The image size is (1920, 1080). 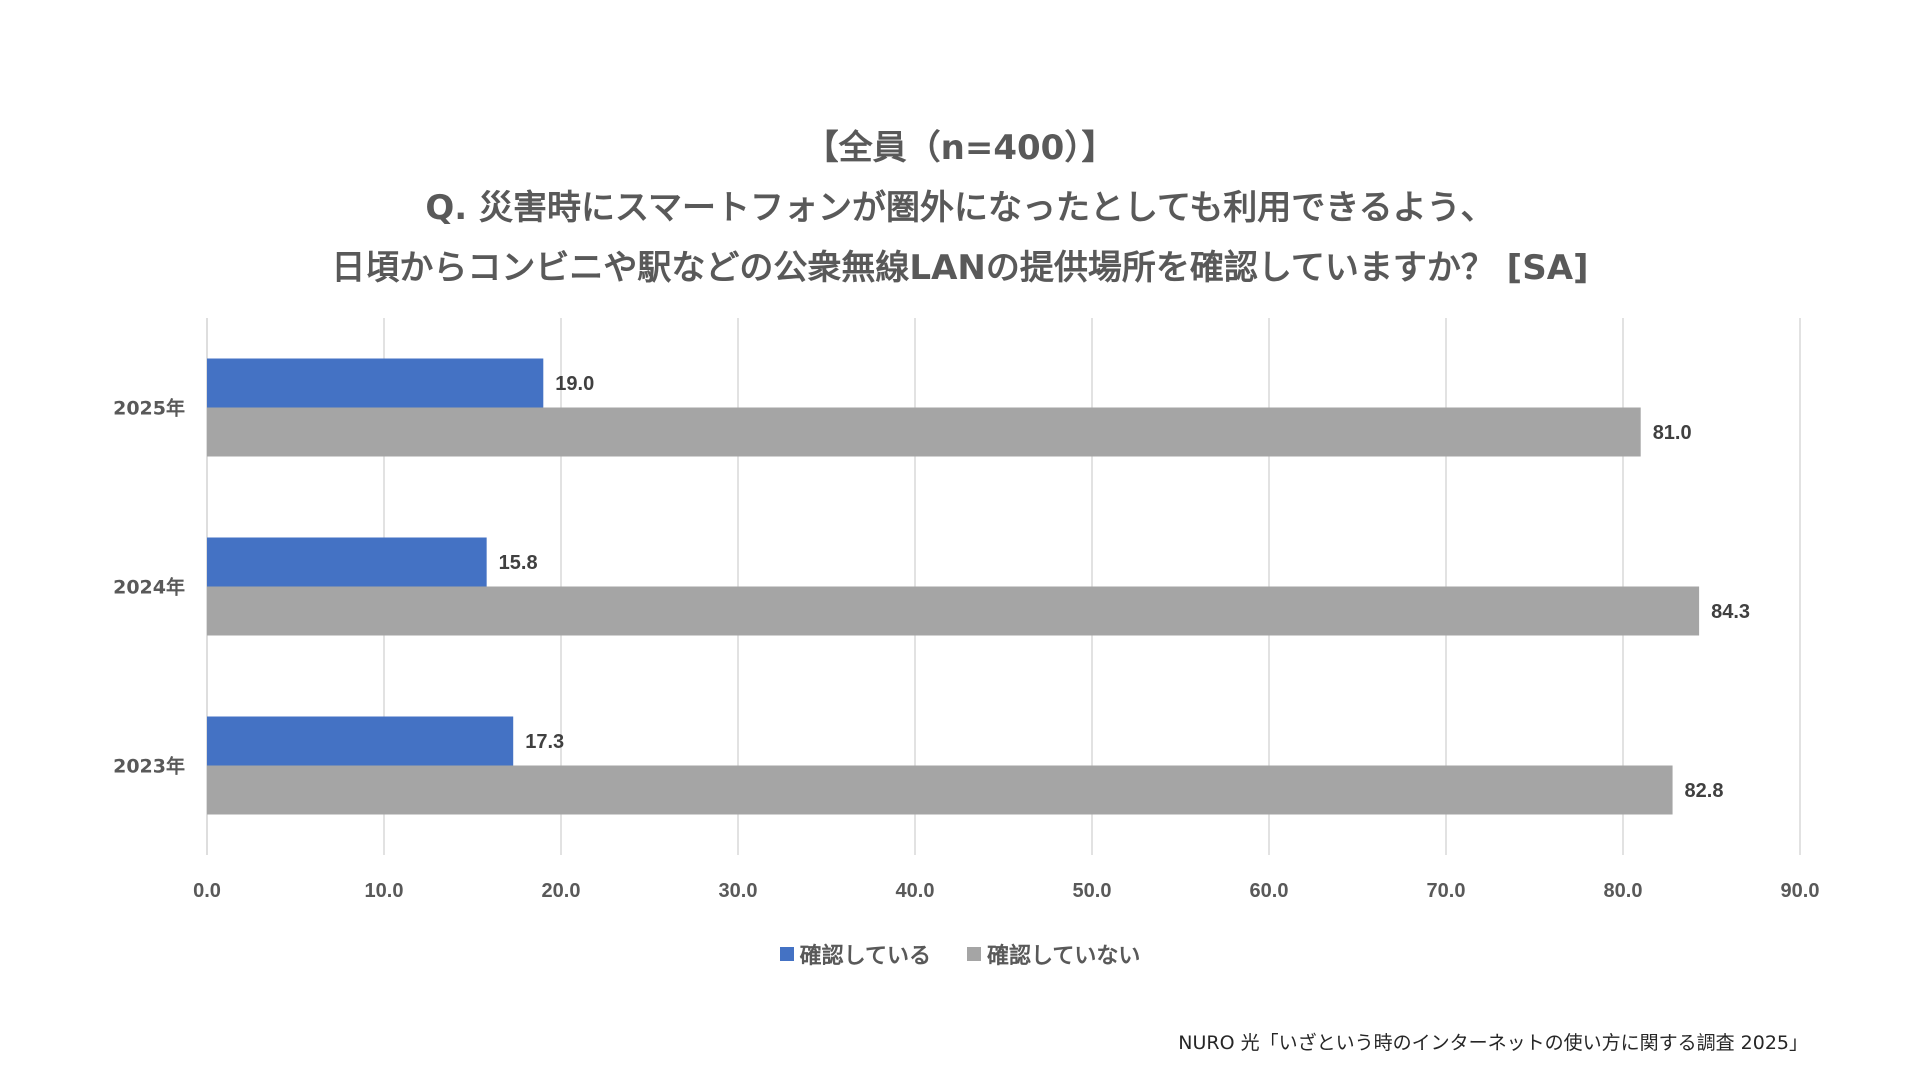 What do you see at coordinates (1446, 891) in the screenshot?
I see `x-tick-label: 70.0` at bounding box center [1446, 891].